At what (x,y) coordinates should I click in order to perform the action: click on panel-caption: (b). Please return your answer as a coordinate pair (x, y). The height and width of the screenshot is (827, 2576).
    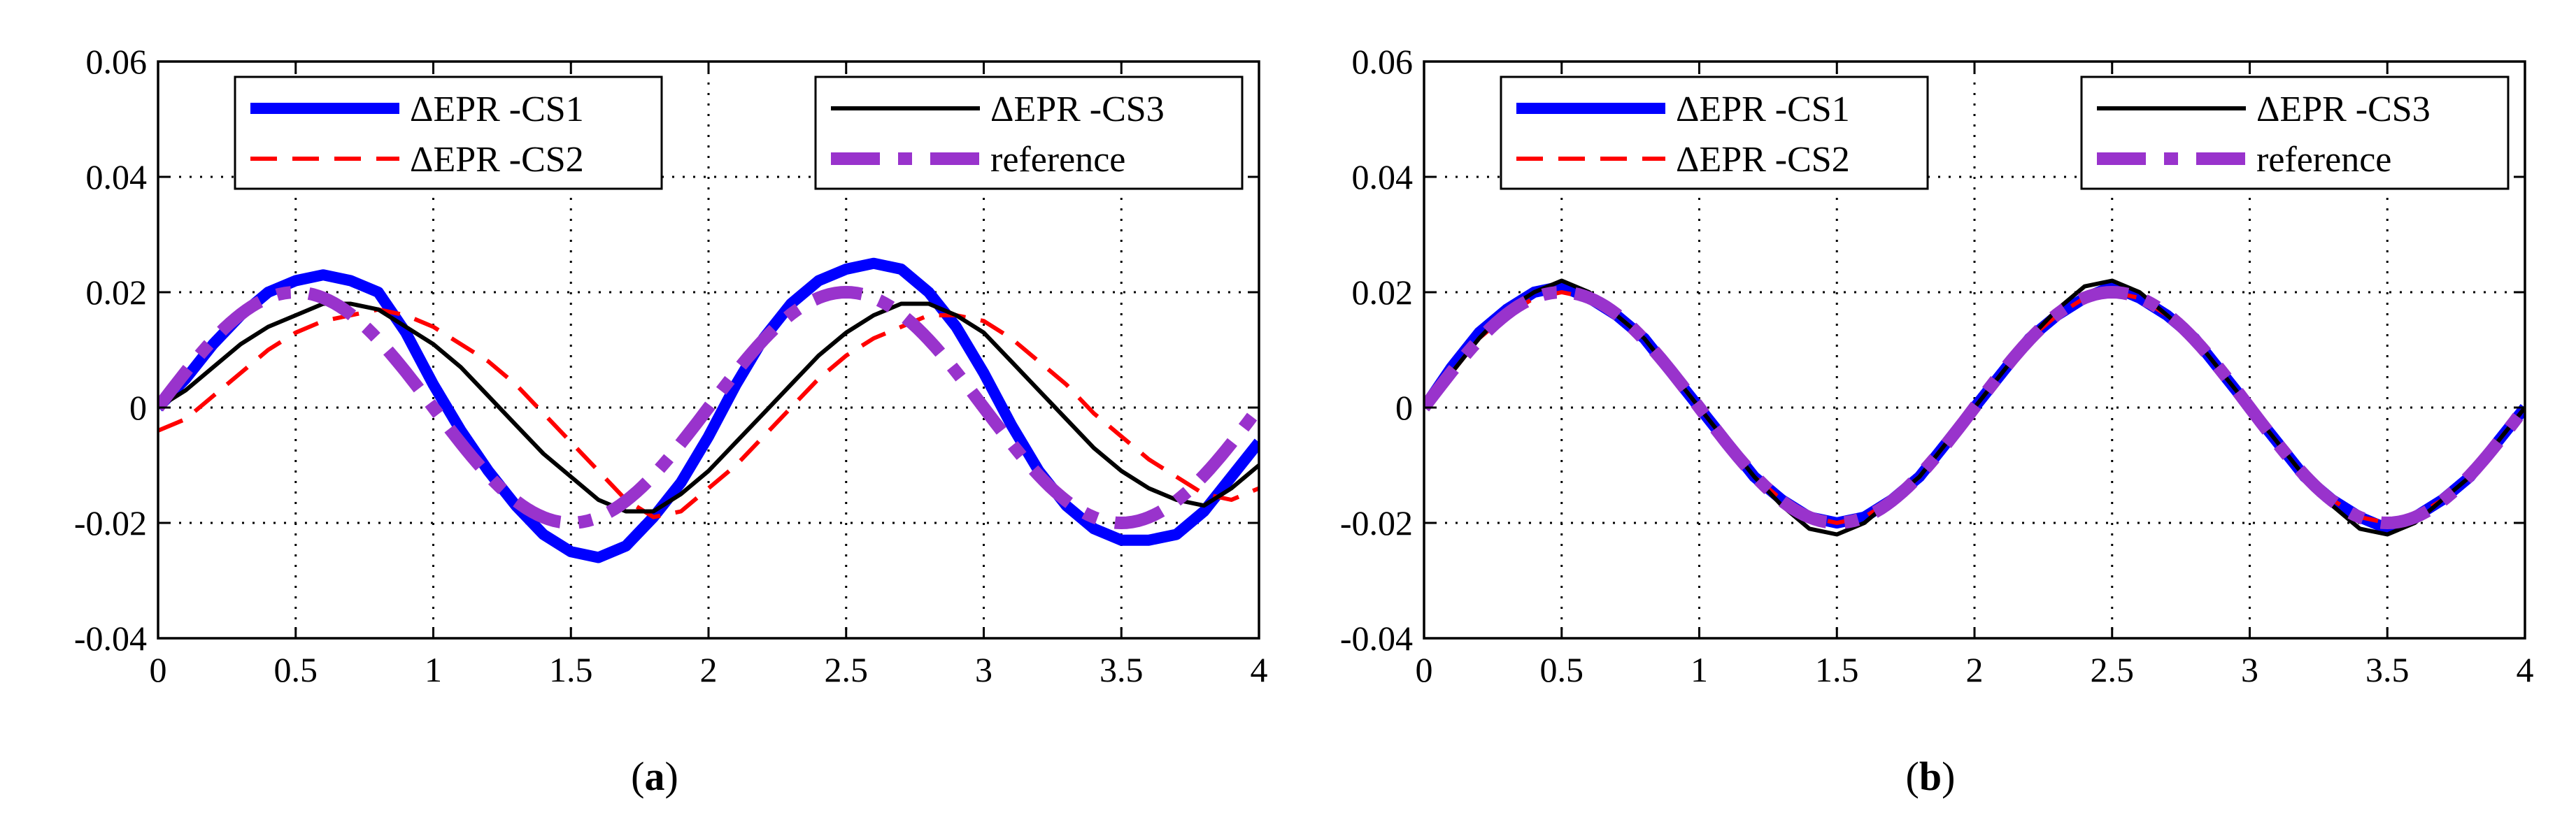
    Looking at the image, I should click on (1931, 776).